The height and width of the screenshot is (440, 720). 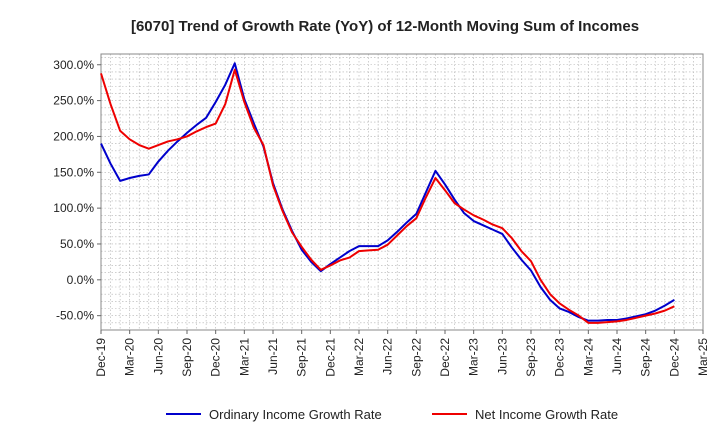 I want to click on x-tick-label: Sep-24, so click(x=646, y=357).